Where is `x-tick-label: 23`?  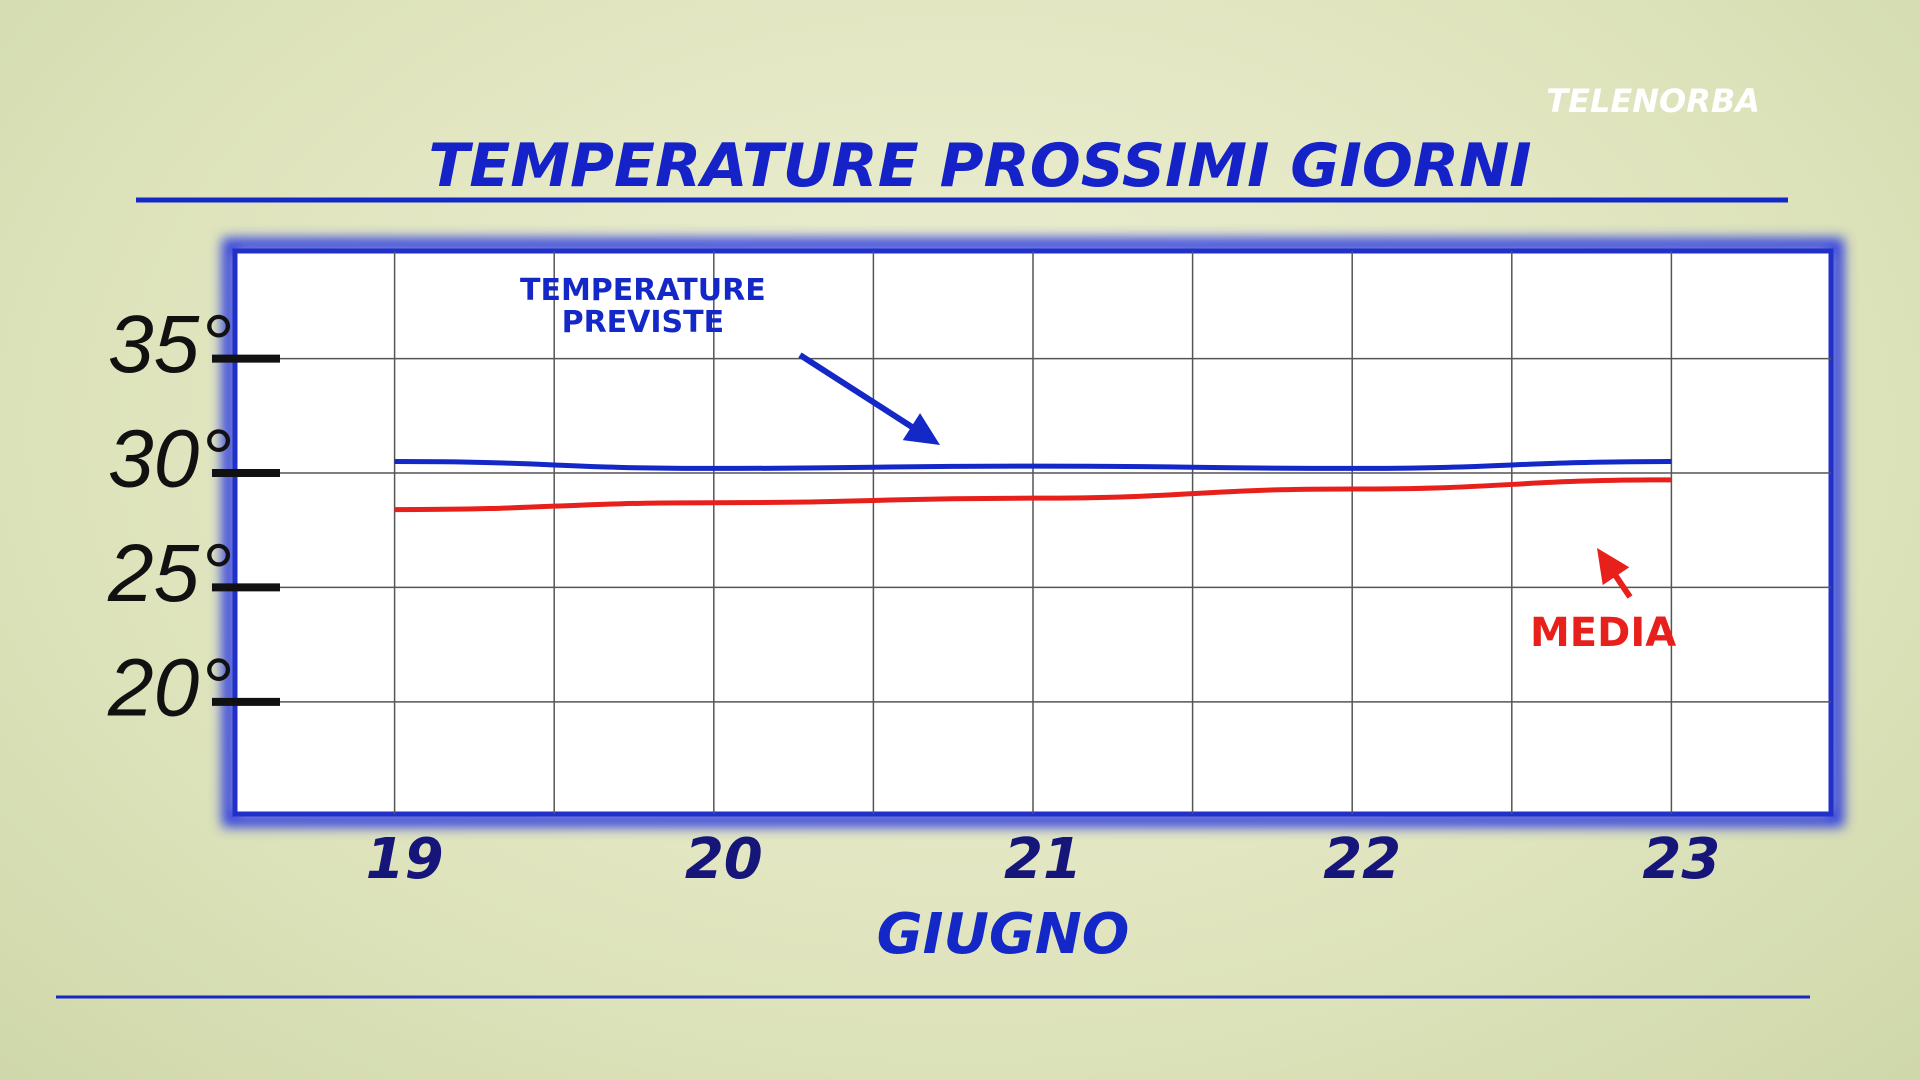
x-tick-label: 23 is located at coordinates (1681, 859).